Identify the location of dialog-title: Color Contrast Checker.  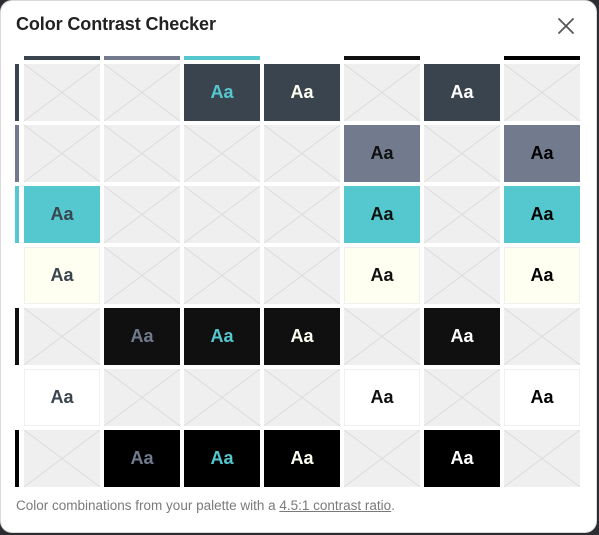
(116, 24).